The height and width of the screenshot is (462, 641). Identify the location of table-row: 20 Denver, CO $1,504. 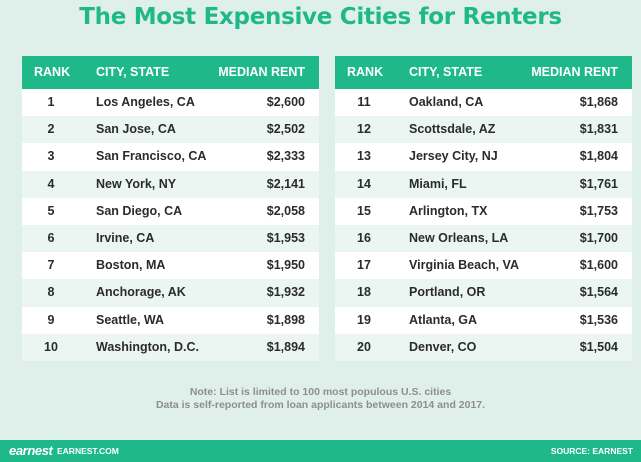
(483, 347).